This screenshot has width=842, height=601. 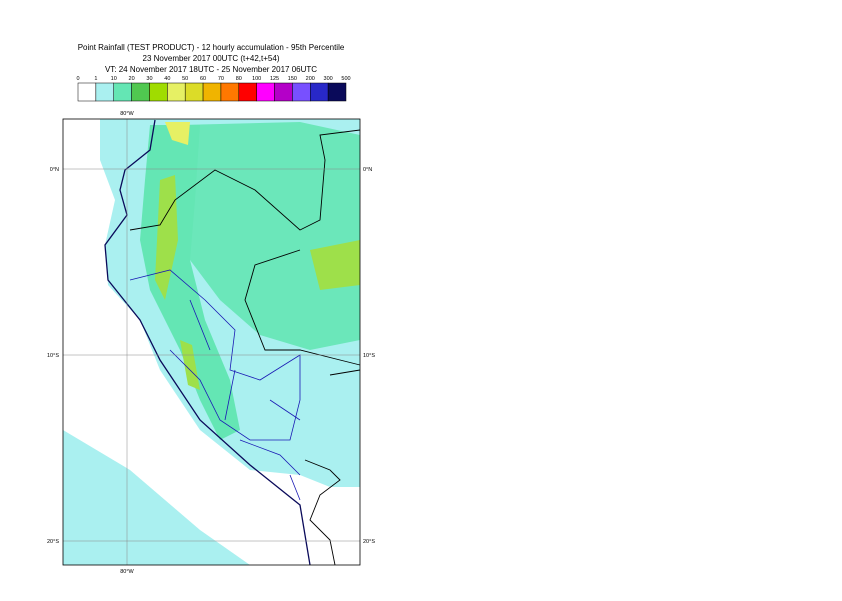 What do you see at coordinates (132, 79) in the screenshot?
I see `colorbar-label: 20` at bounding box center [132, 79].